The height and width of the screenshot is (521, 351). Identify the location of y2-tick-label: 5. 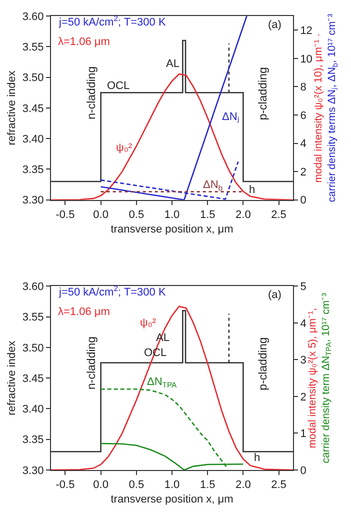
(303, 286).